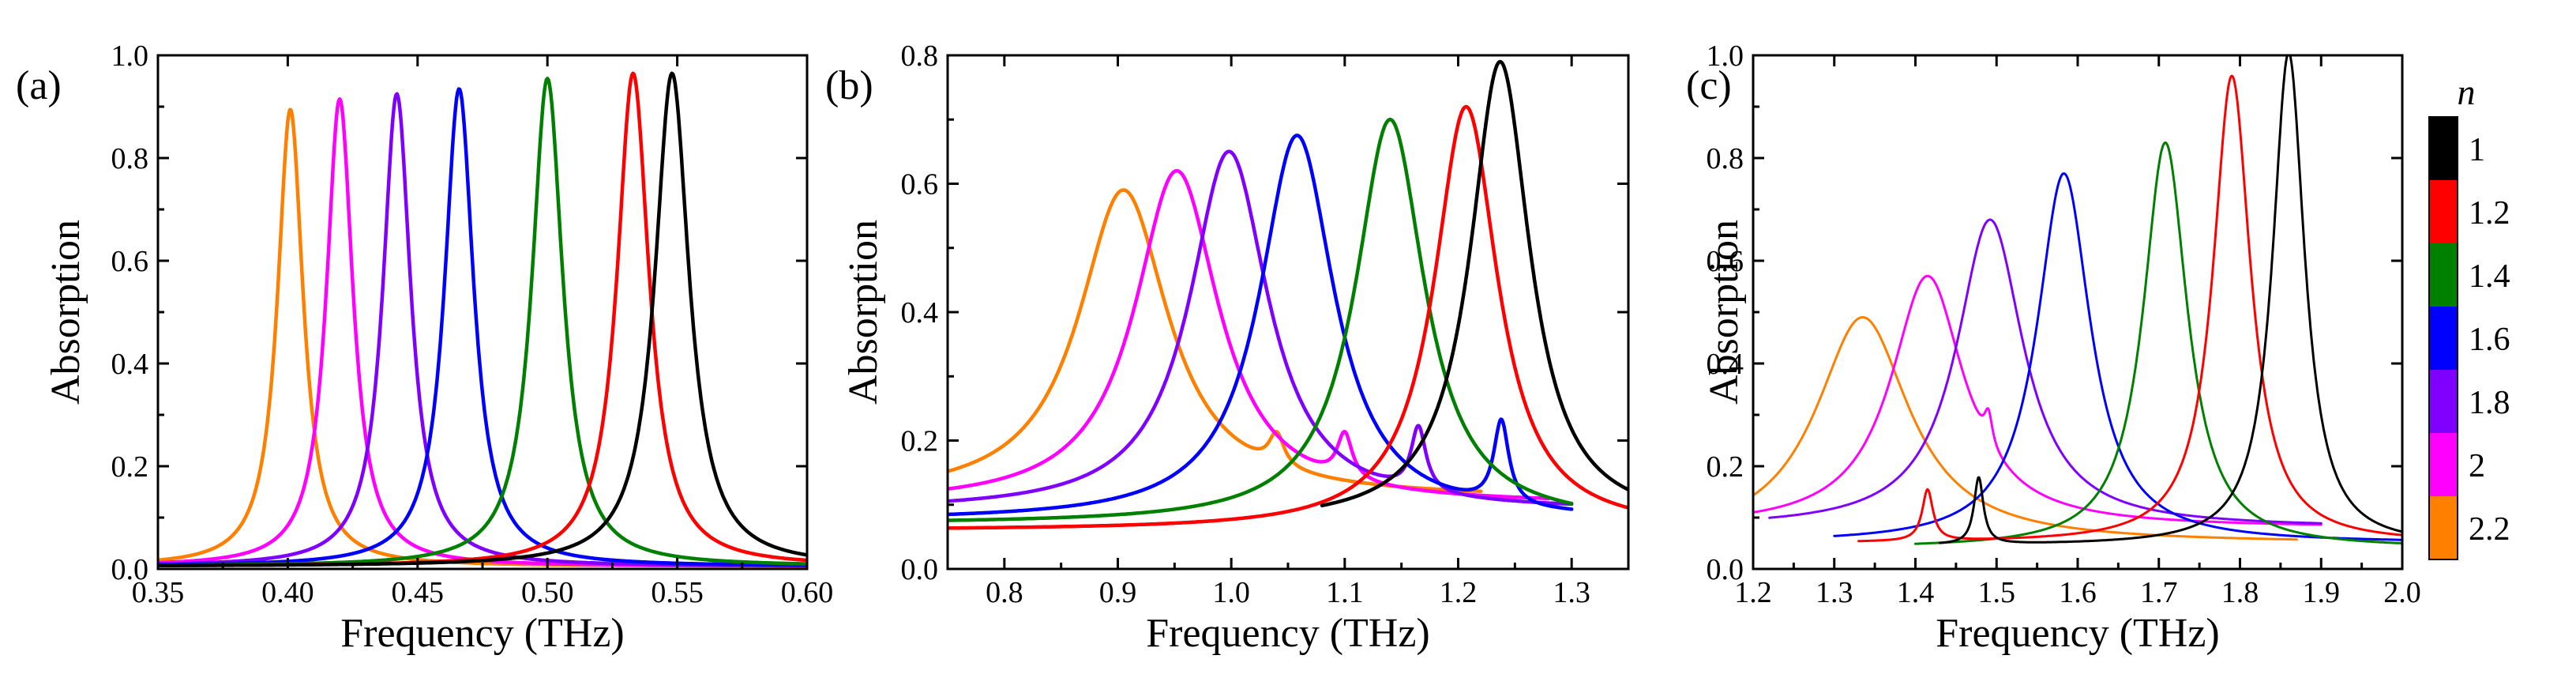 The image size is (2576, 693). Describe the element at coordinates (1997, 592) in the screenshot. I see `x-tick-label: 1.5` at that location.